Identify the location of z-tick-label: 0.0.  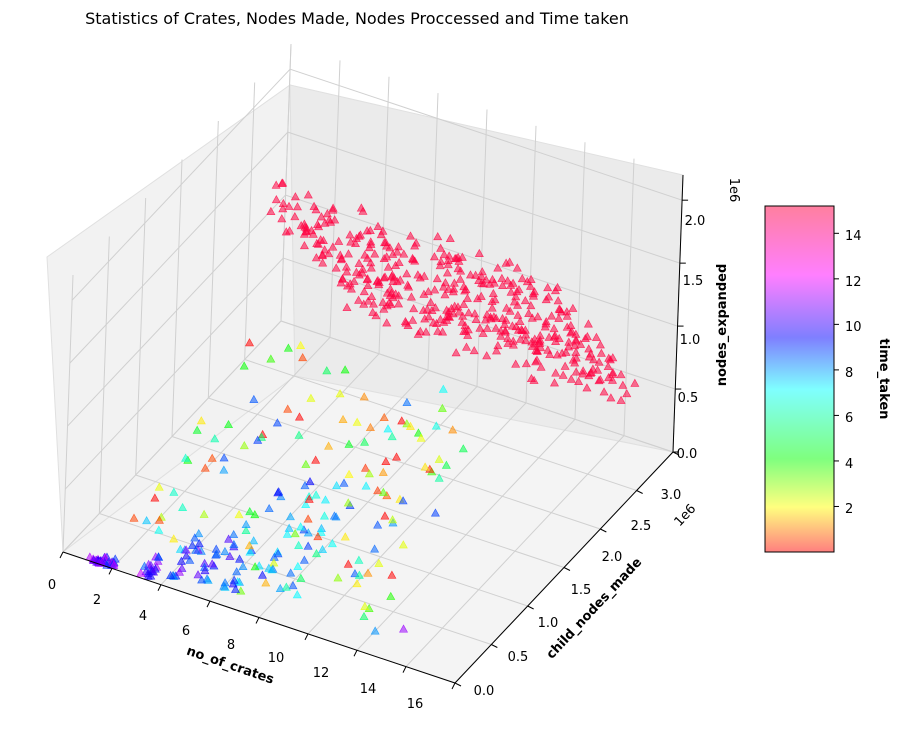
(687, 454).